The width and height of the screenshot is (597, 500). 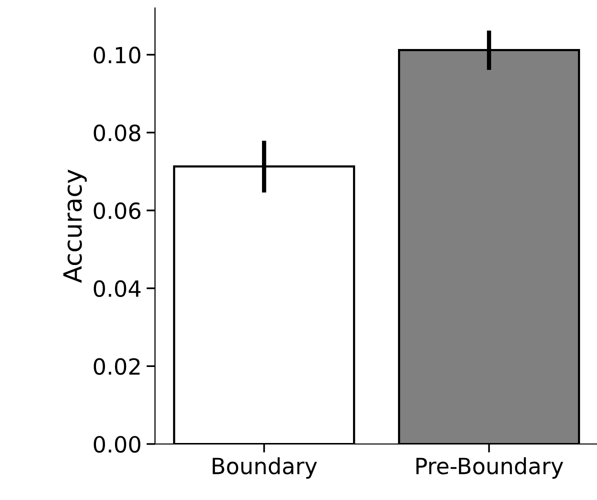 I want to click on y-tick-label: 0.04, so click(x=117, y=289).